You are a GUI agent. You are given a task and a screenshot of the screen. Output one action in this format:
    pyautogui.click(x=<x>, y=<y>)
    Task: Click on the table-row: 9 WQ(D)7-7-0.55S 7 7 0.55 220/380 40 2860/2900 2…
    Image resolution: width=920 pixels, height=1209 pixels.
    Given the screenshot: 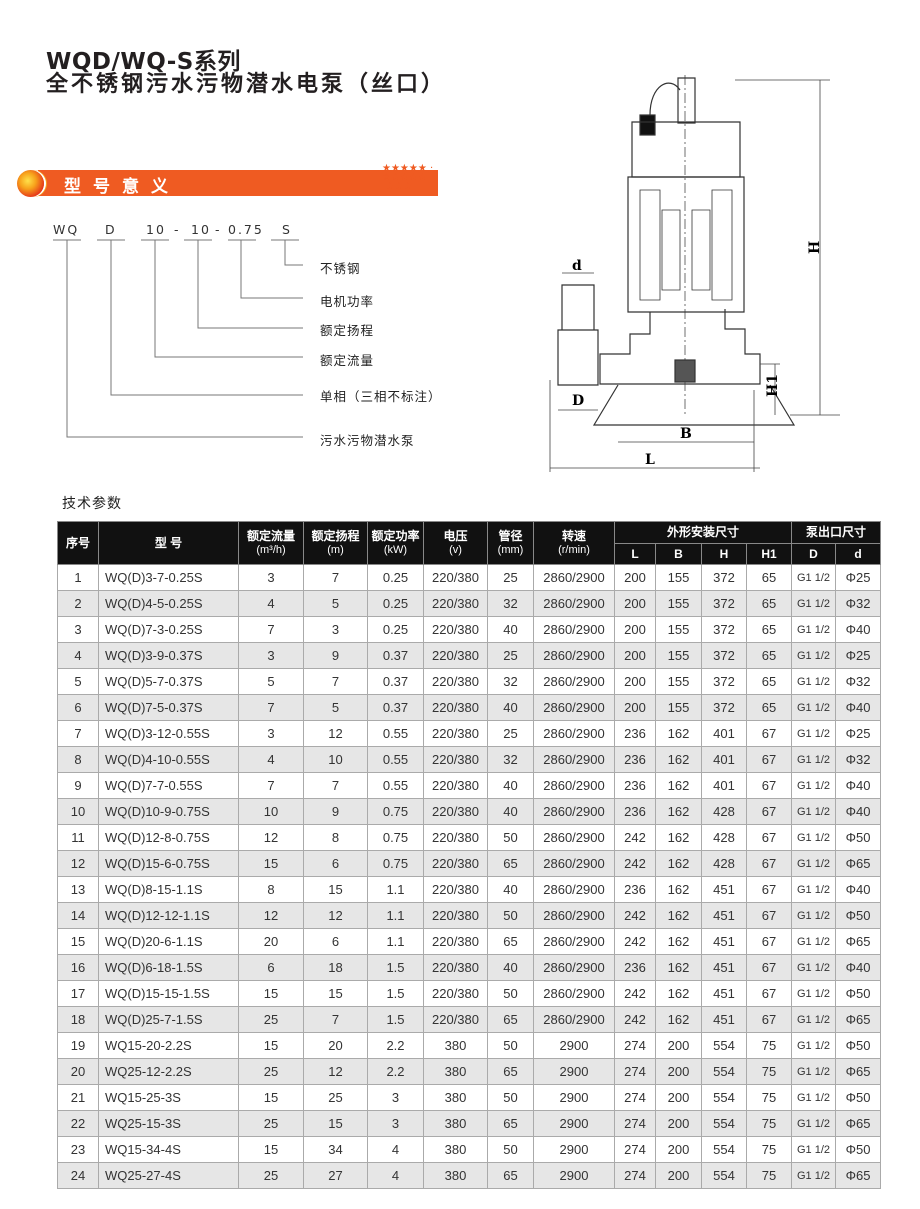 What is the action you would take?
    pyautogui.click(x=469, y=785)
    